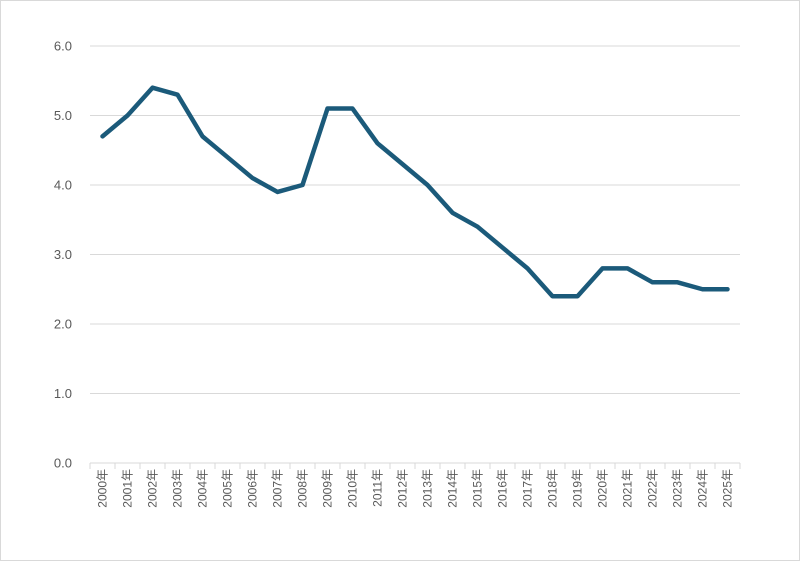  I want to click on x-tick-label: 2020年, so click(603, 488).